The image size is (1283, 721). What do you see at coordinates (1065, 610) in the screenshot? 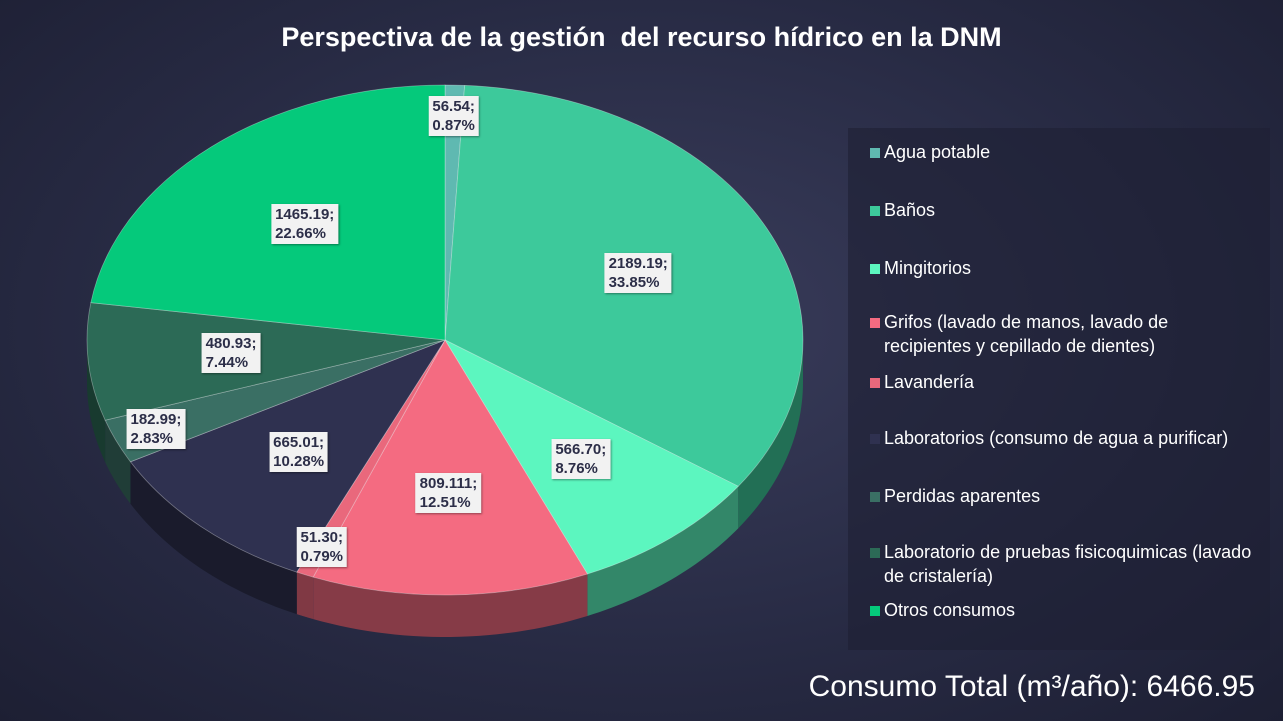
I see `legend-item: Otros consumos` at bounding box center [1065, 610].